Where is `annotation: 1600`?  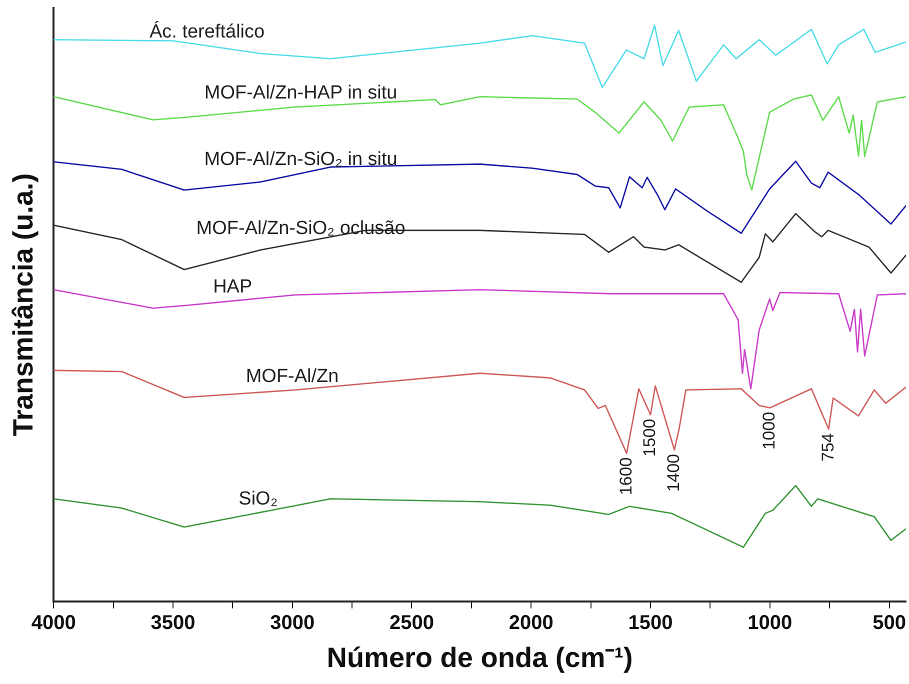 annotation: 1600 is located at coordinates (626, 476).